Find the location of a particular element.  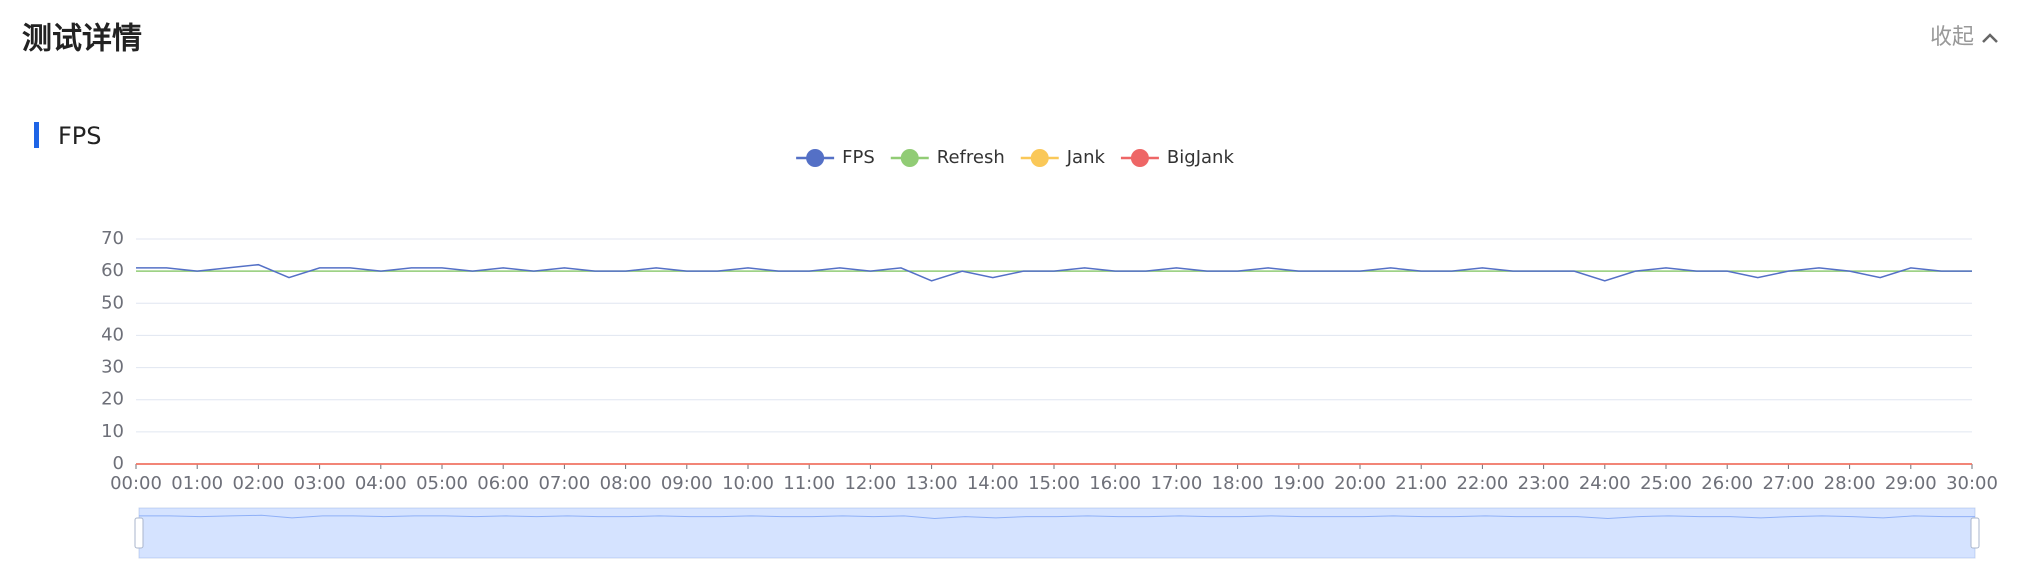

x-tick-label: 23:00 is located at coordinates (1544, 483).